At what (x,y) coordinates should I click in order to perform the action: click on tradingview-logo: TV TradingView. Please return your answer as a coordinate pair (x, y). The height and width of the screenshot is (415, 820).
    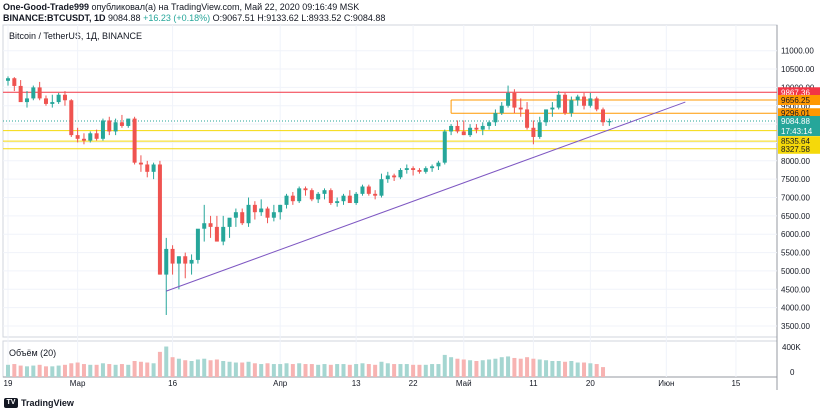
    Looking at the image, I should click on (39, 403).